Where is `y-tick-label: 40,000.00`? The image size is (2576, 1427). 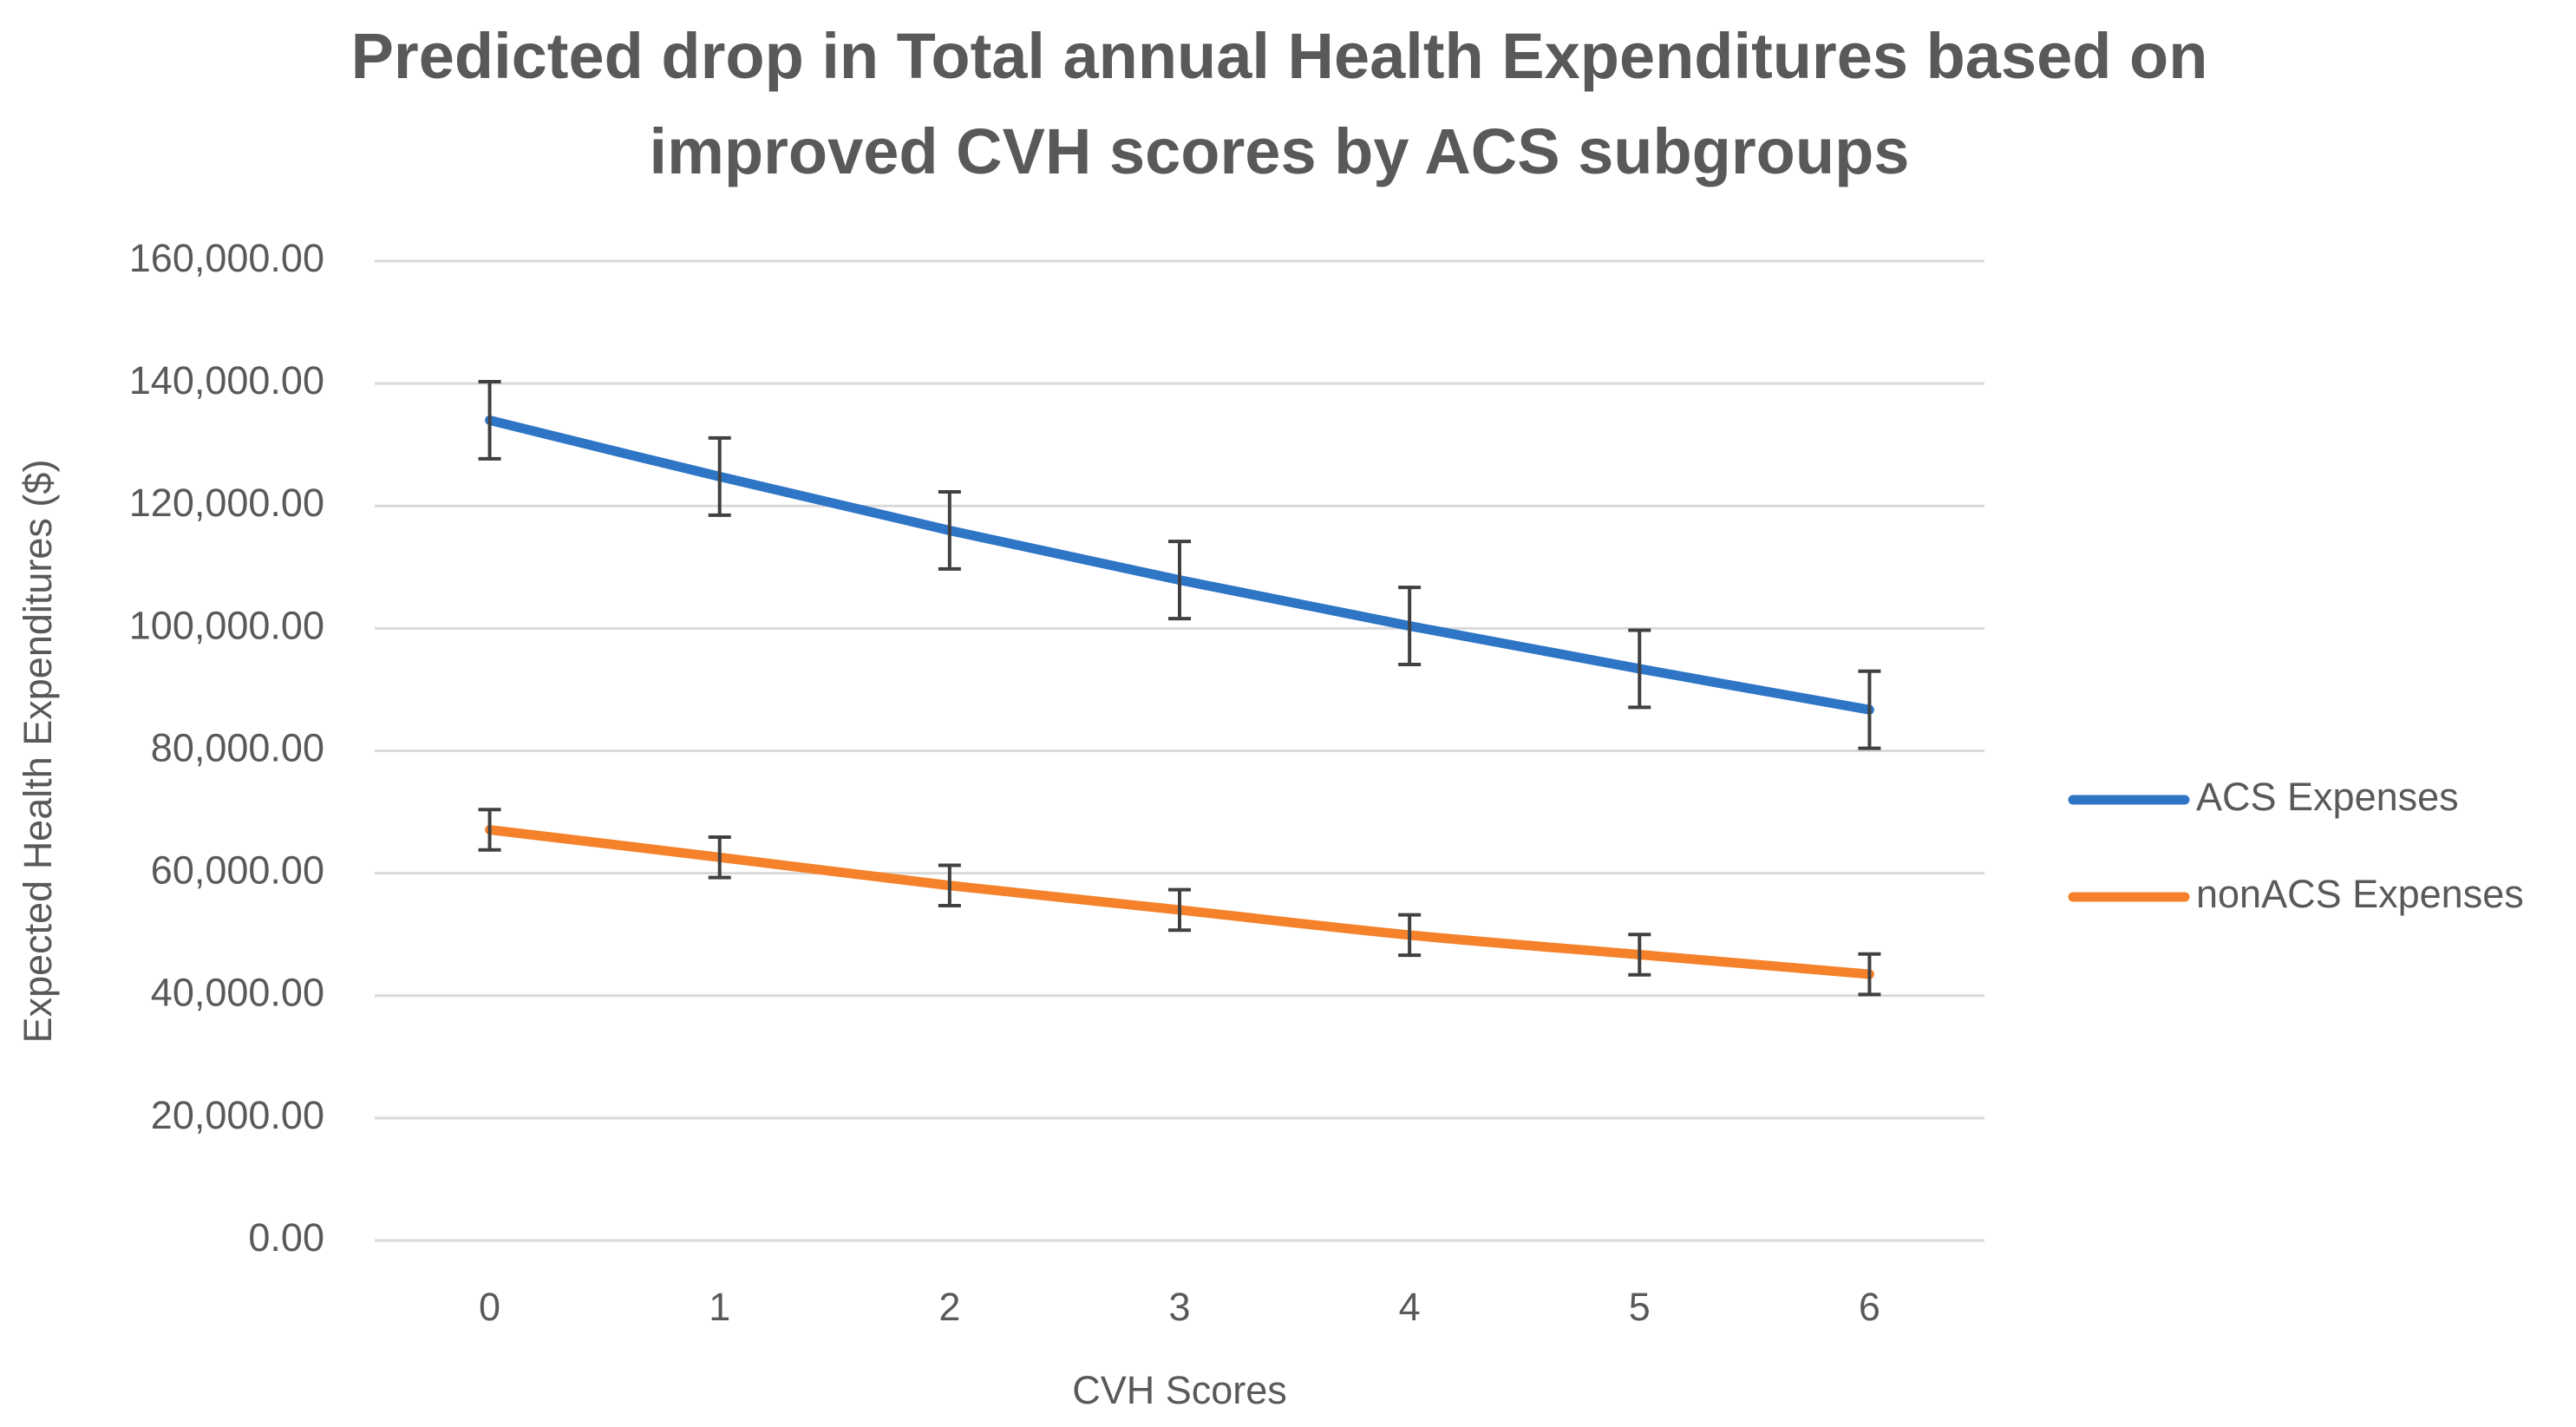 y-tick-label: 40,000.00 is located at coordinates (237, 993).